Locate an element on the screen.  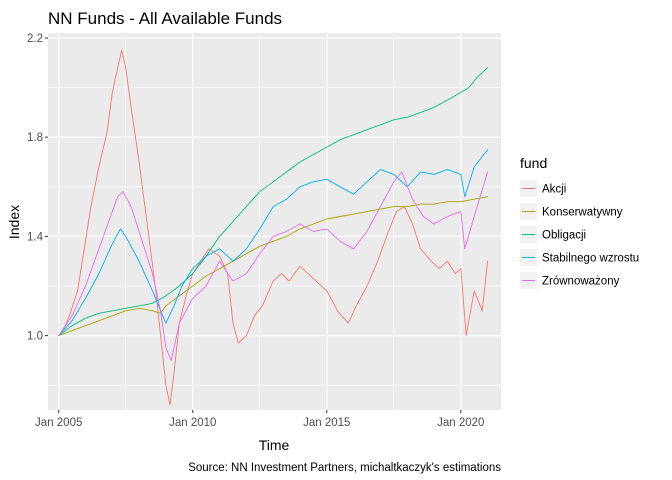
chart-title: NN Funds - All Available Funds is located at coordinates (165, 18).